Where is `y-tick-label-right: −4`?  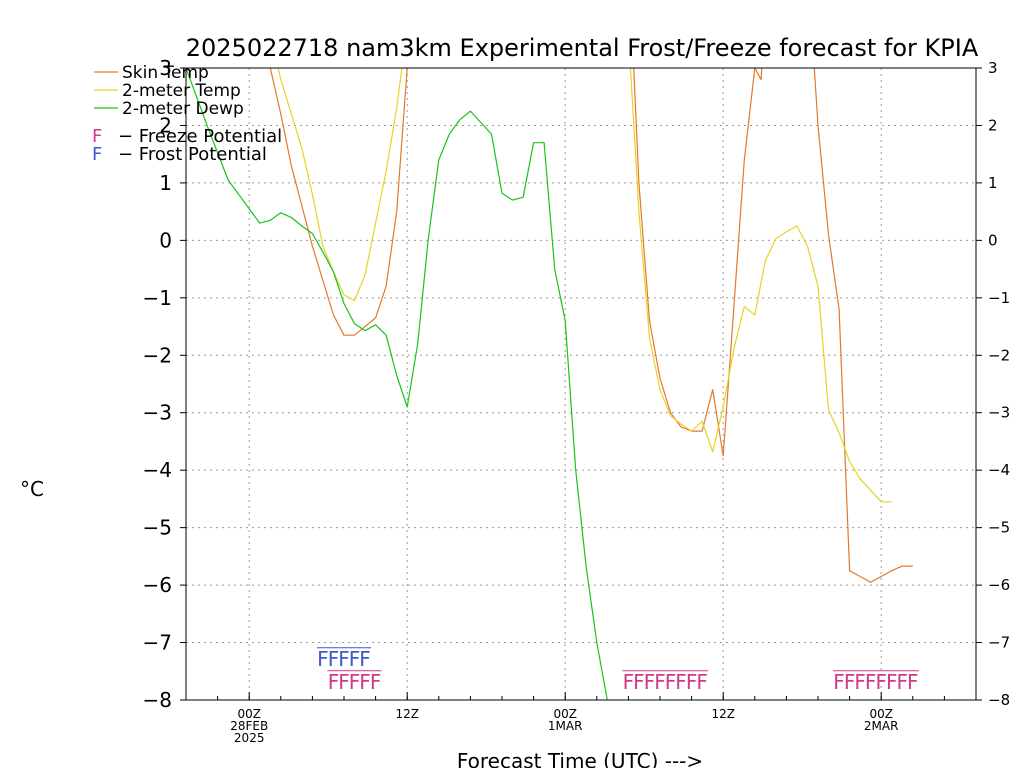 y-tick-label-right: −4 is located at coordinates (999, 470).